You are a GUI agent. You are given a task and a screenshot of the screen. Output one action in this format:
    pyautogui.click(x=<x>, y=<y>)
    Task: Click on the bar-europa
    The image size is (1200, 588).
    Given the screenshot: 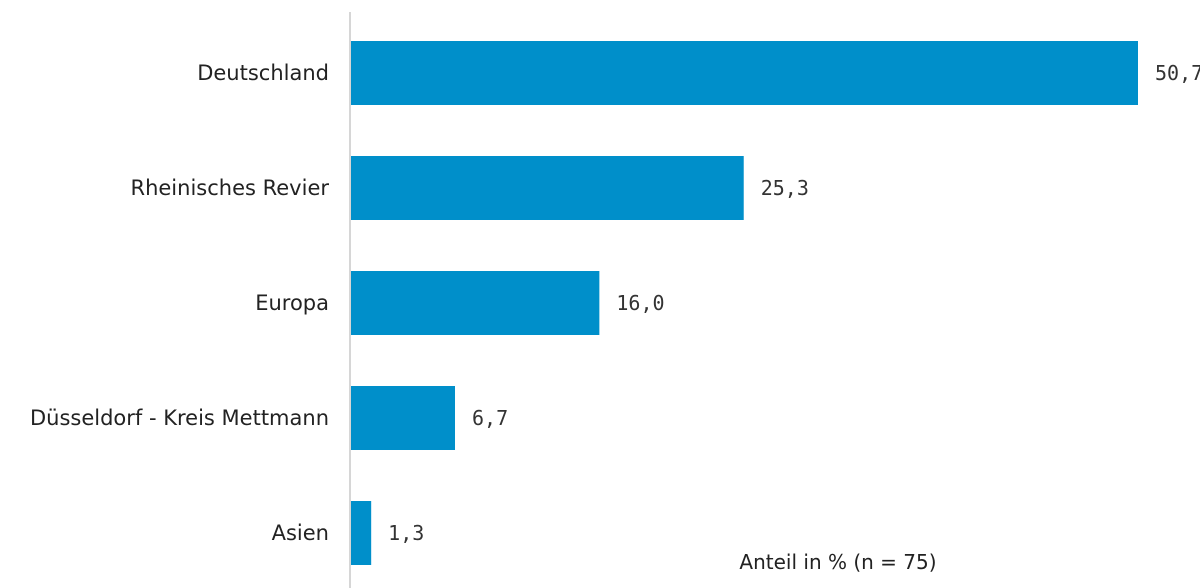 What is the action you would take?
    pyautogui.click(x=475, y=303)
    